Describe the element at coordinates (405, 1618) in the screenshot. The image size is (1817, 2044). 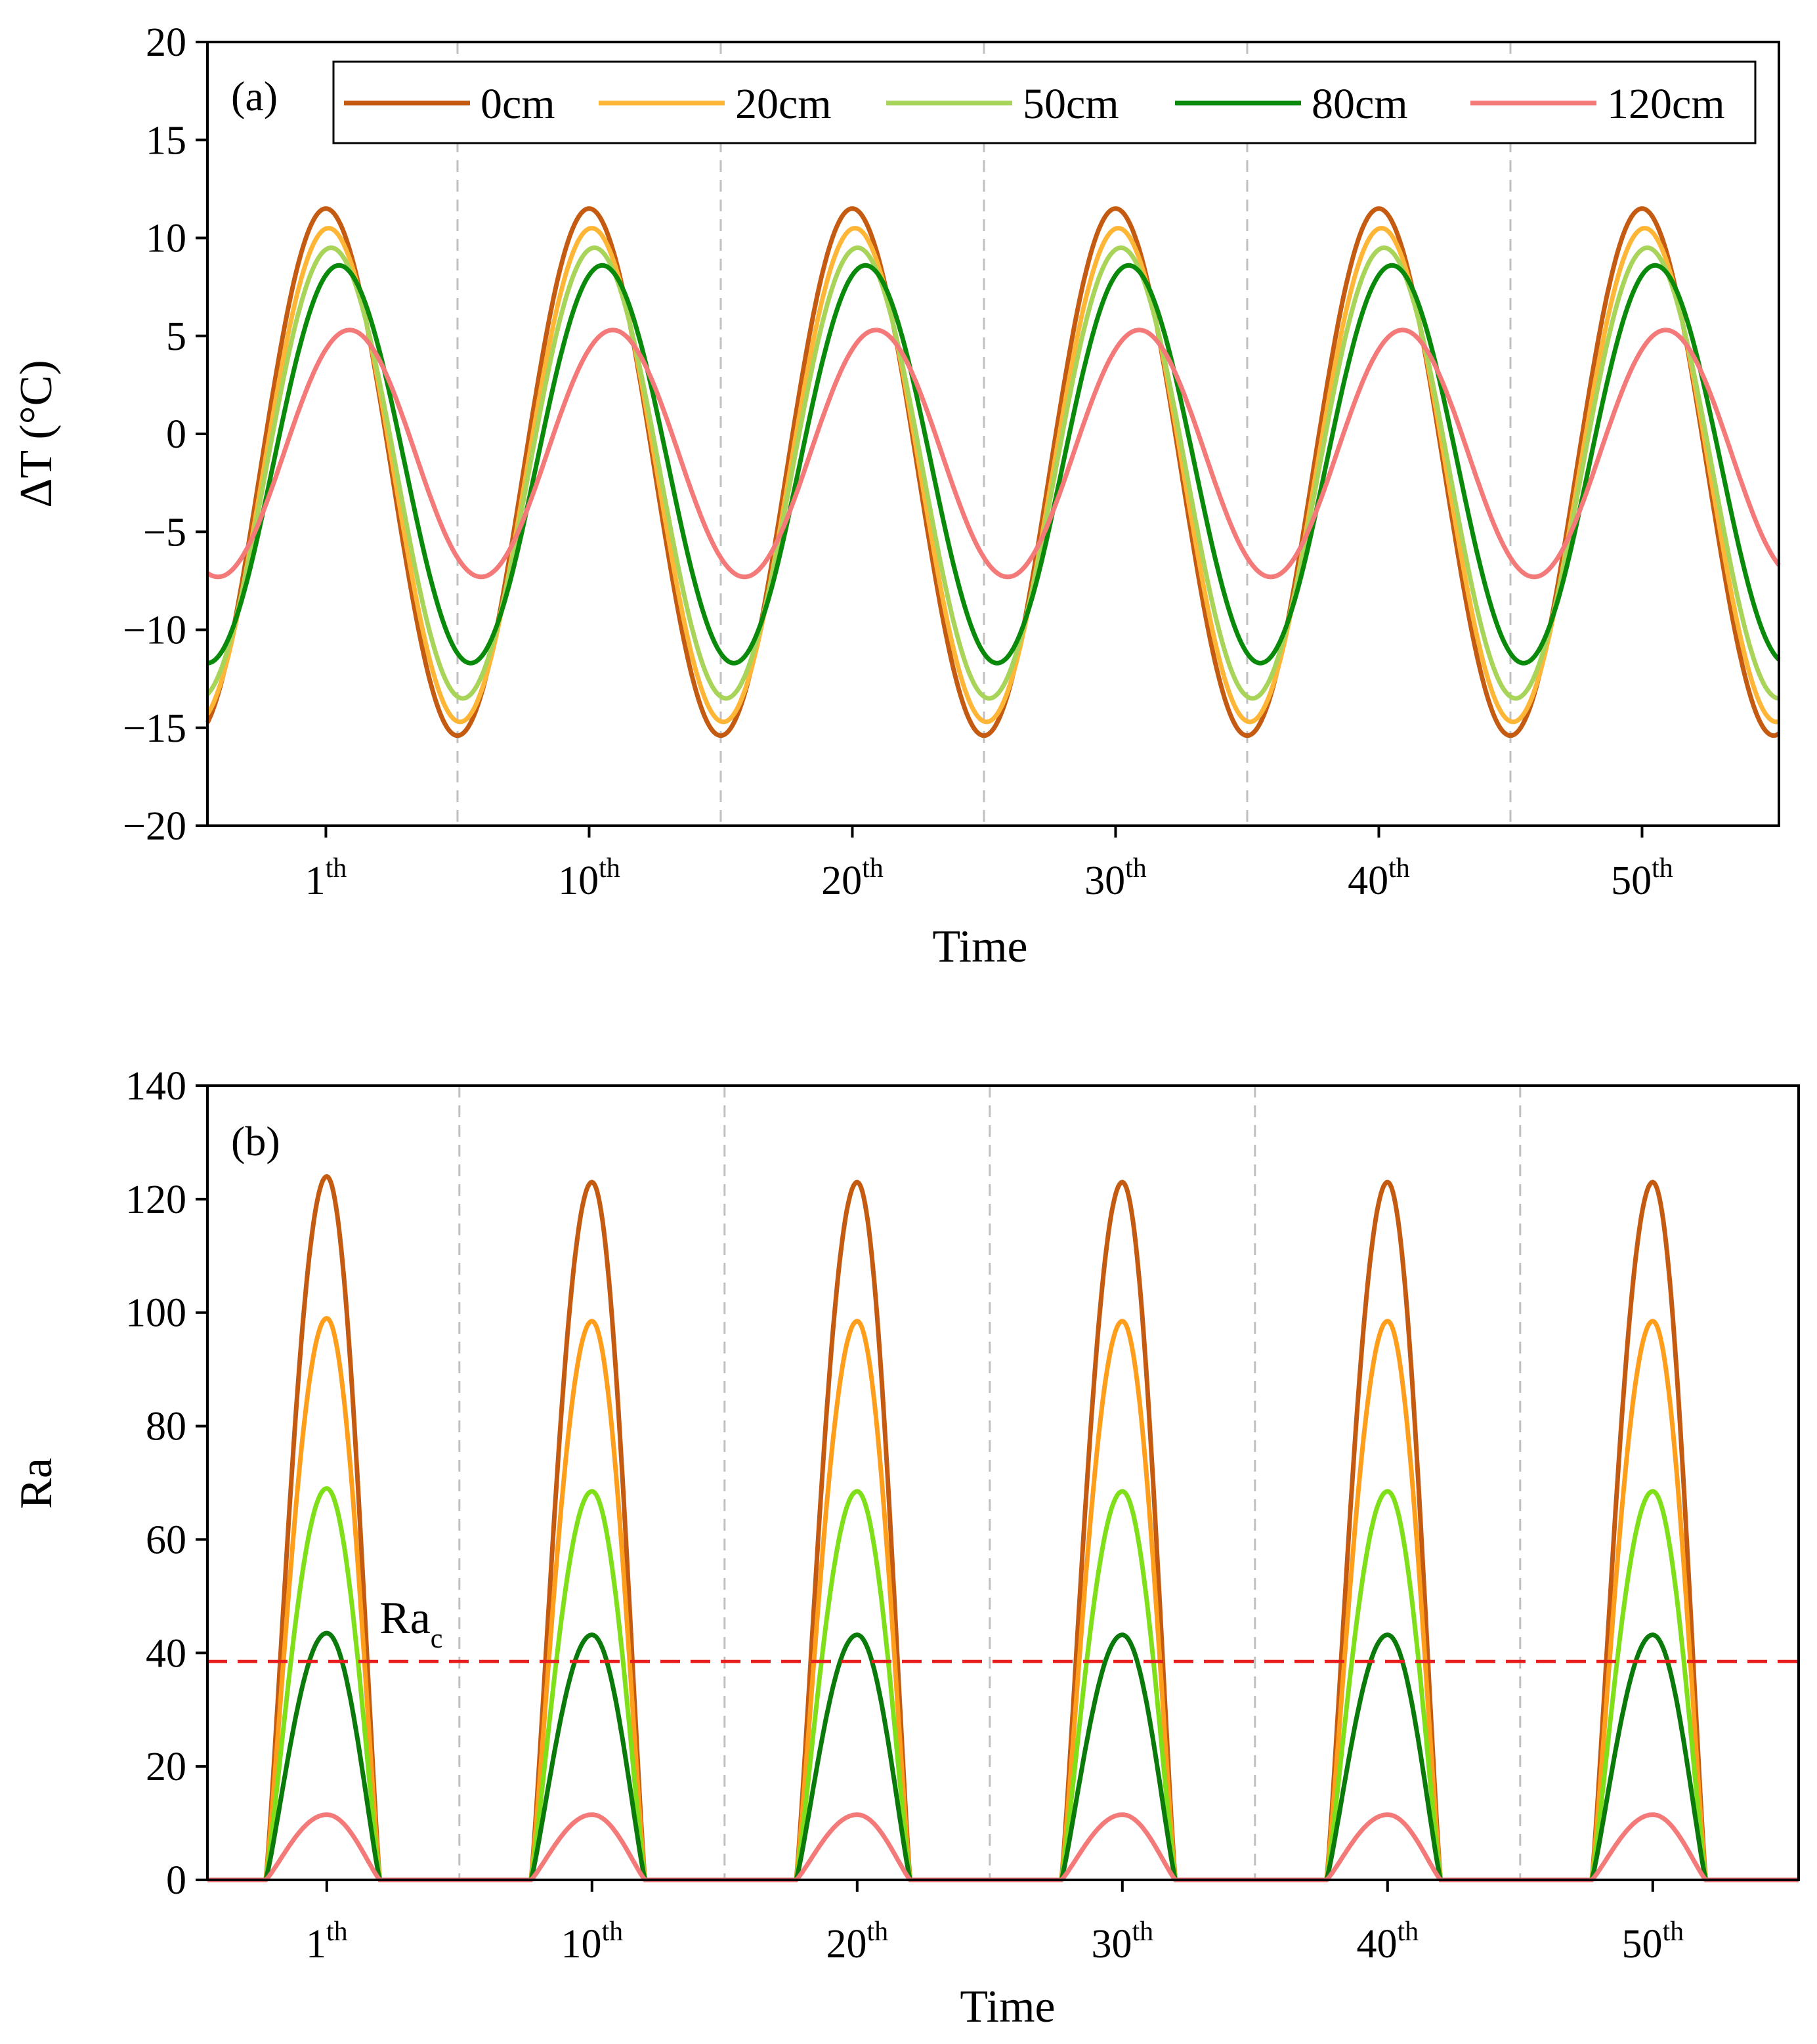
I see `threshold-label-base: Ra` at that location.